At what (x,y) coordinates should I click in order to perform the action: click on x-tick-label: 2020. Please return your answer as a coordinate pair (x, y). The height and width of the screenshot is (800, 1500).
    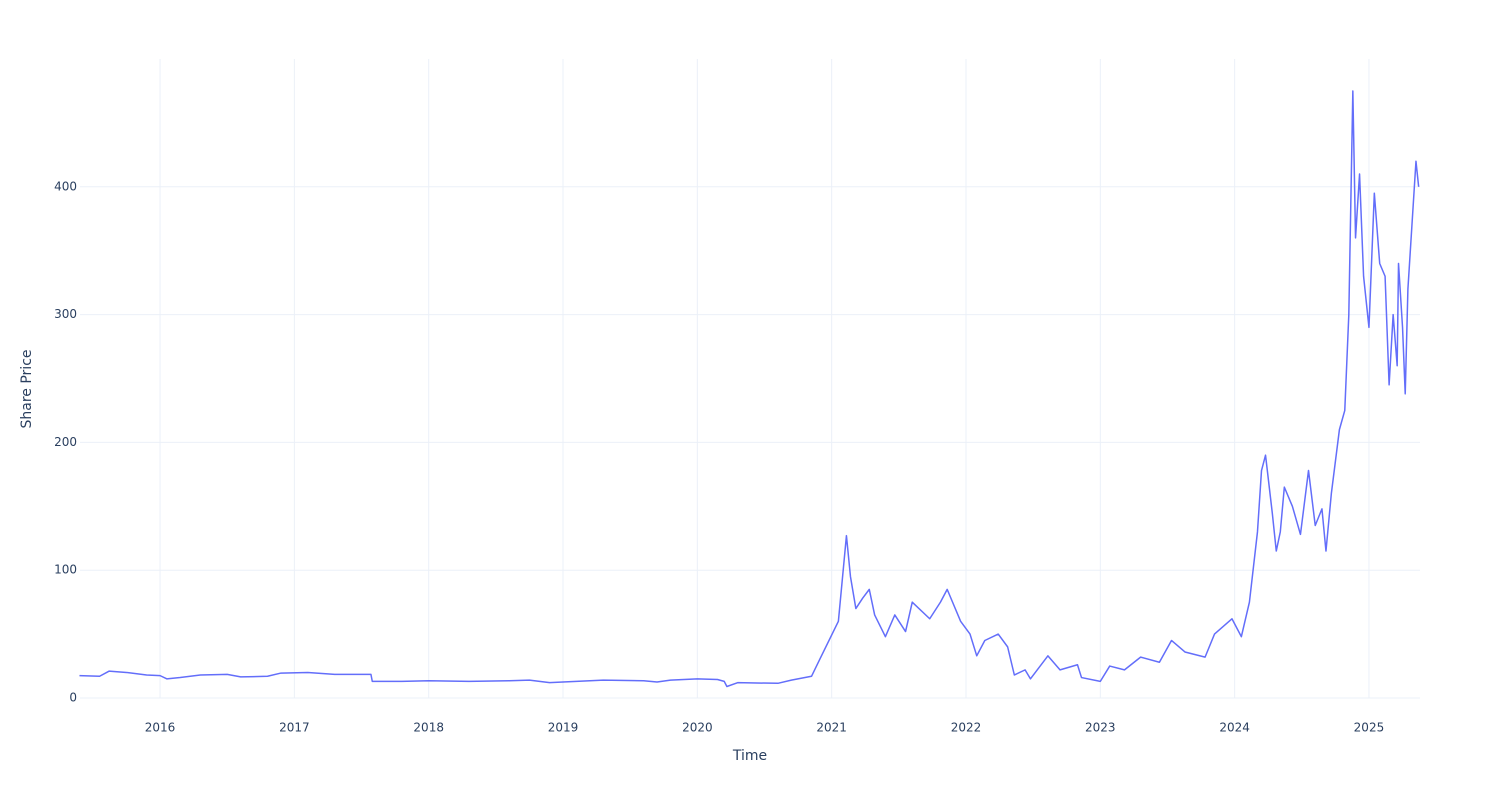
    Looking at the image, I should click on (697, 728).